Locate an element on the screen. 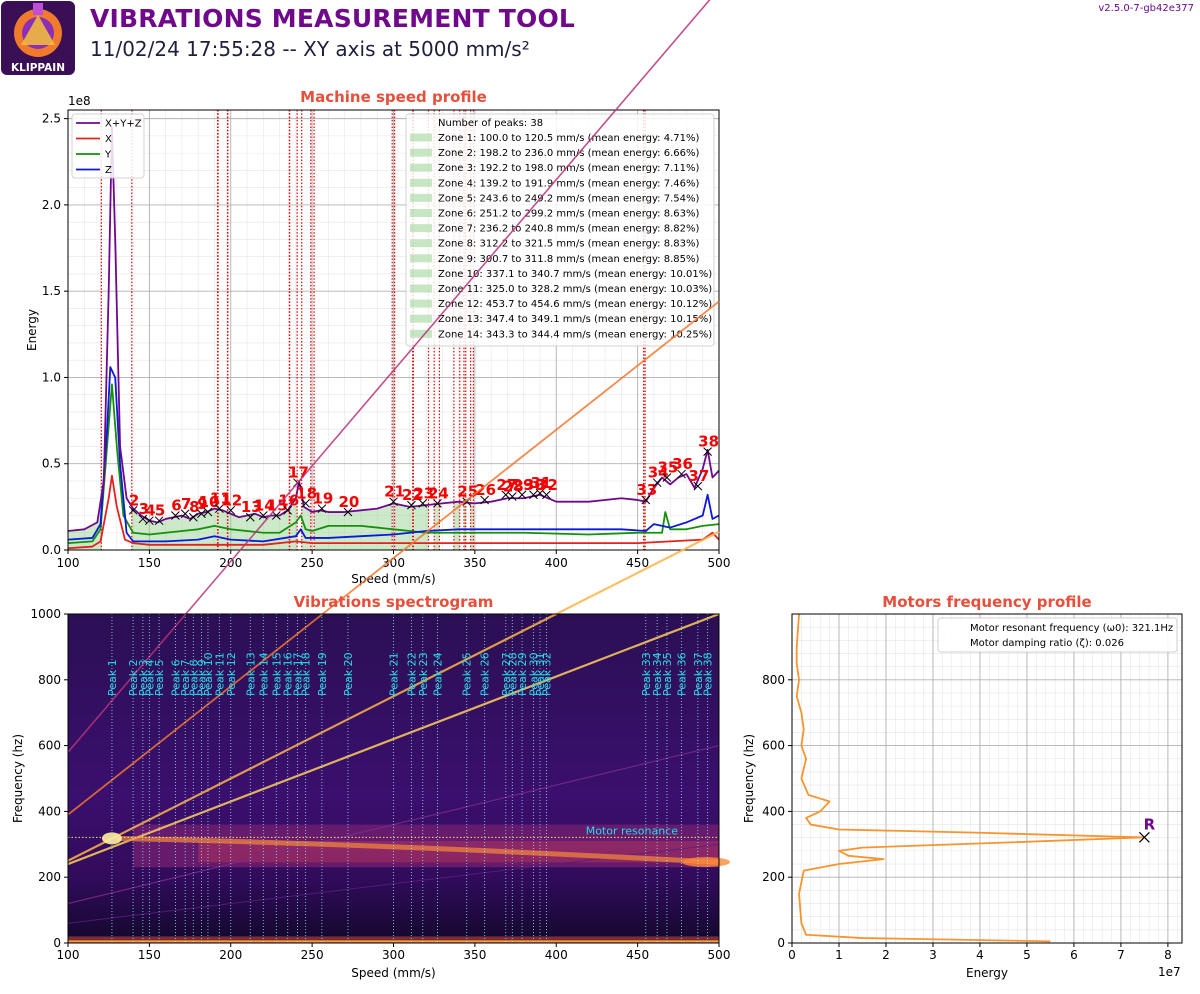 The width and height of the screenshot is (1200, 994). peak-label: 17 is located at coordinates (298, 473).